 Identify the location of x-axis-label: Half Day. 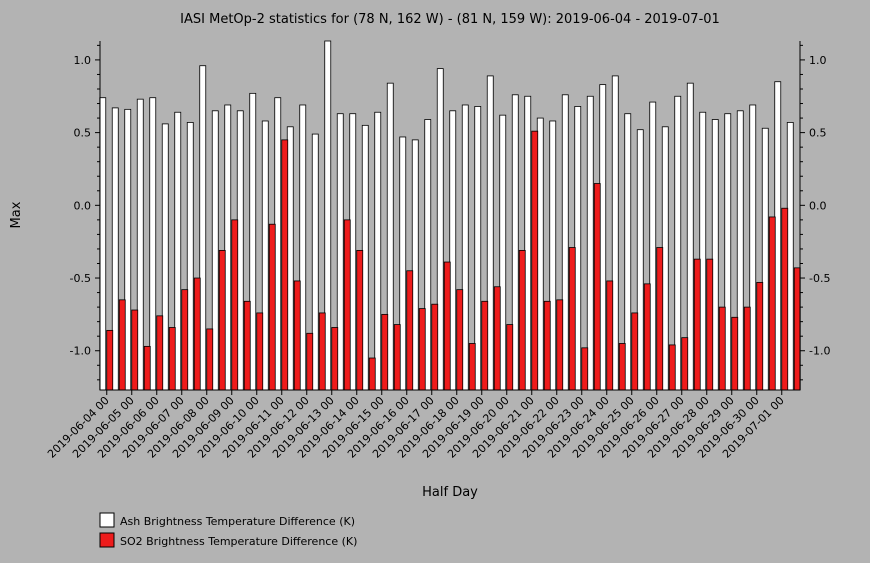
(450, 492).